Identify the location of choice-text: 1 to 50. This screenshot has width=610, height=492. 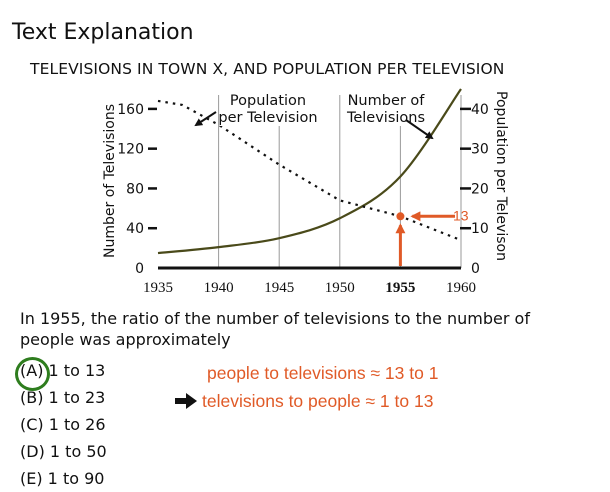
(75, 451).